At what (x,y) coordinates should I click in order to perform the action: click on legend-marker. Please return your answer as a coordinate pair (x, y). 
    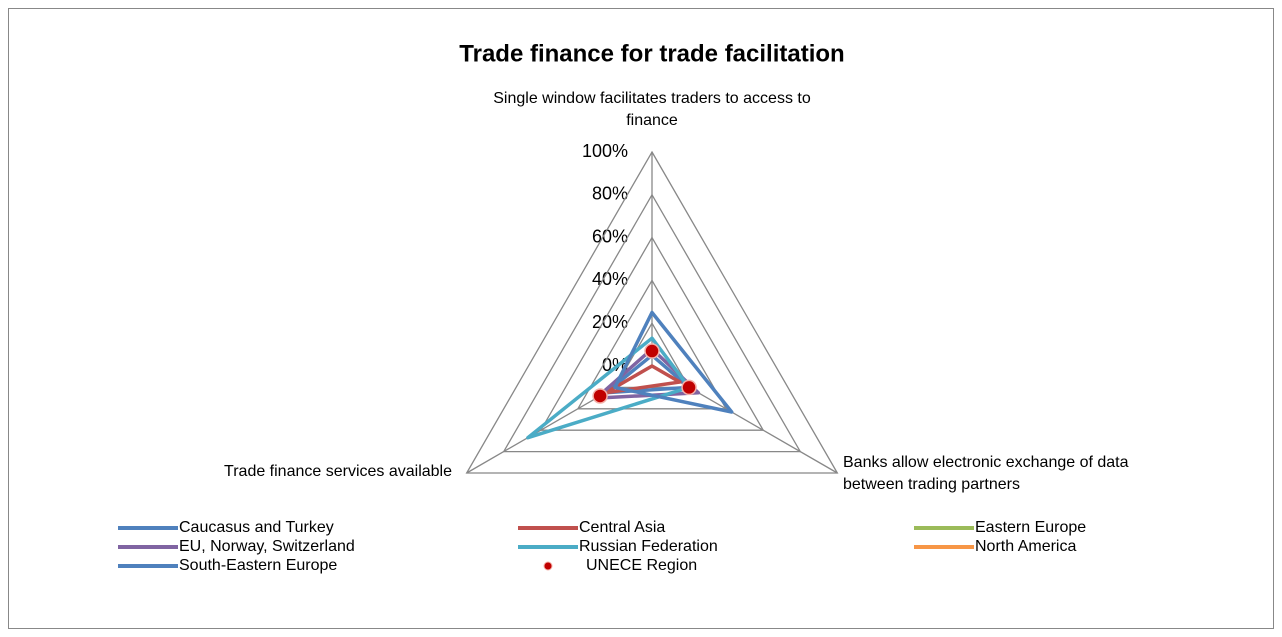
    Looking at the image, I should click on (548, 566).